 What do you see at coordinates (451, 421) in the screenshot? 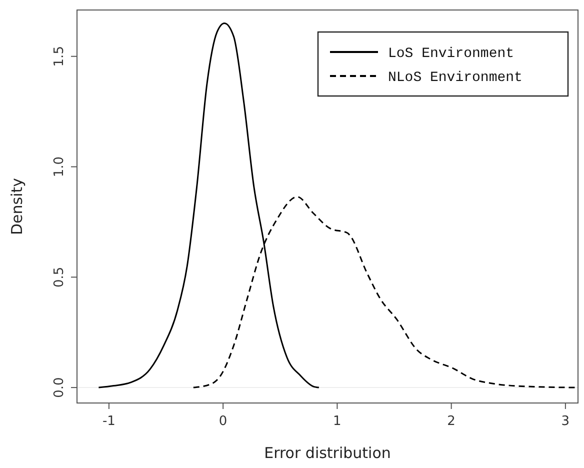
I see `x-tick-label: 2` at bounding box center [451, 421].